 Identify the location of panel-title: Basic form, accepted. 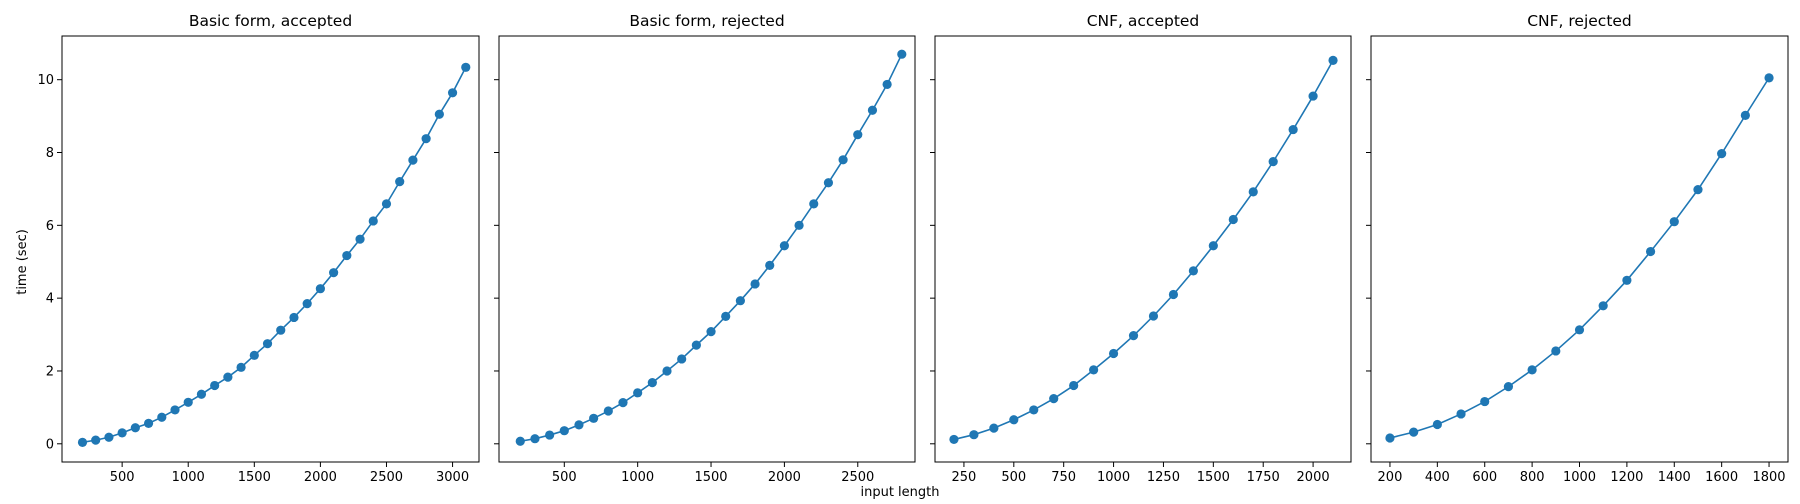
(270, 21).